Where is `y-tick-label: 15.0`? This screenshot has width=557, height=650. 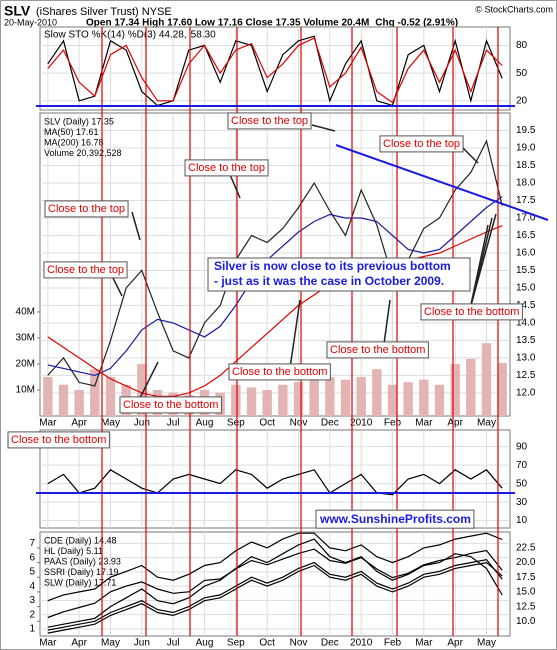
y-tick-label: 15.0 is located at coordinates (526, 288).